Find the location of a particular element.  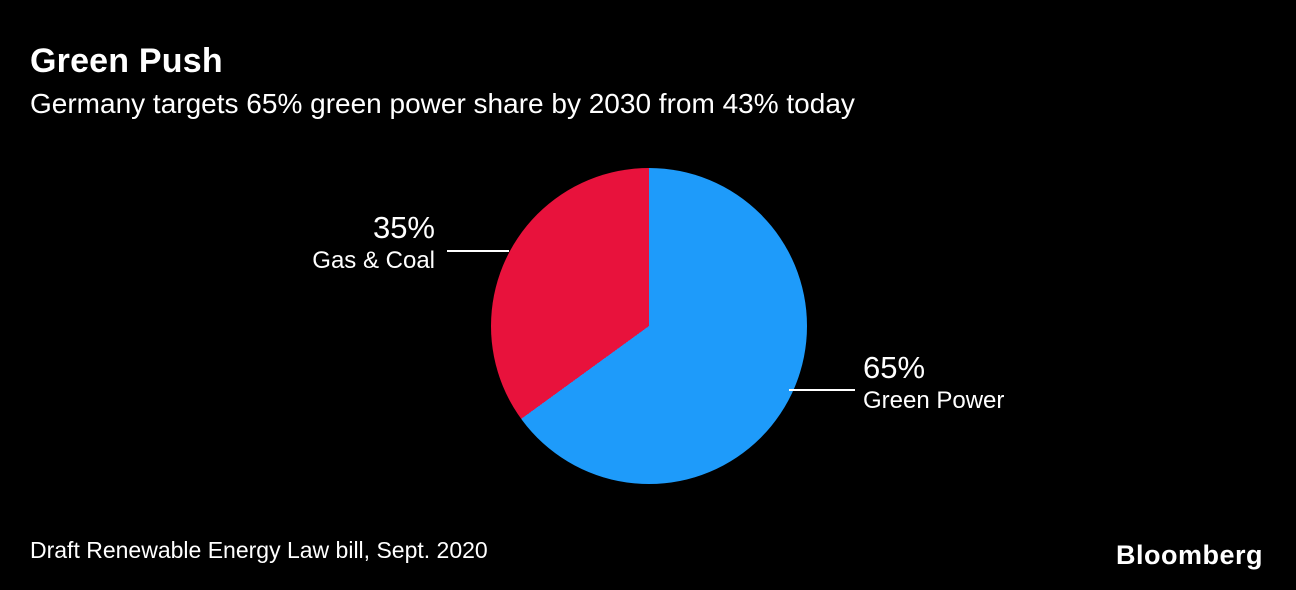

pie-chart is located at coordinates (649, 326).